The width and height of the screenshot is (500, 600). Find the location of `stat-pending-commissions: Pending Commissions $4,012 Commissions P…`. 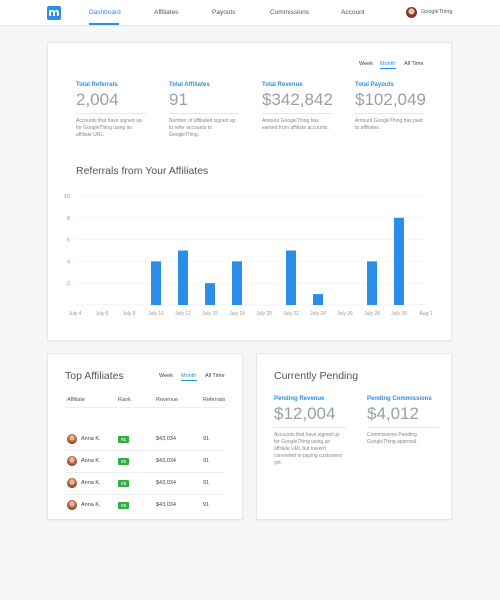

stat-pending-commissions: Pending Commissions $4,012 Commissions P… is located at coordinates (403, 421).